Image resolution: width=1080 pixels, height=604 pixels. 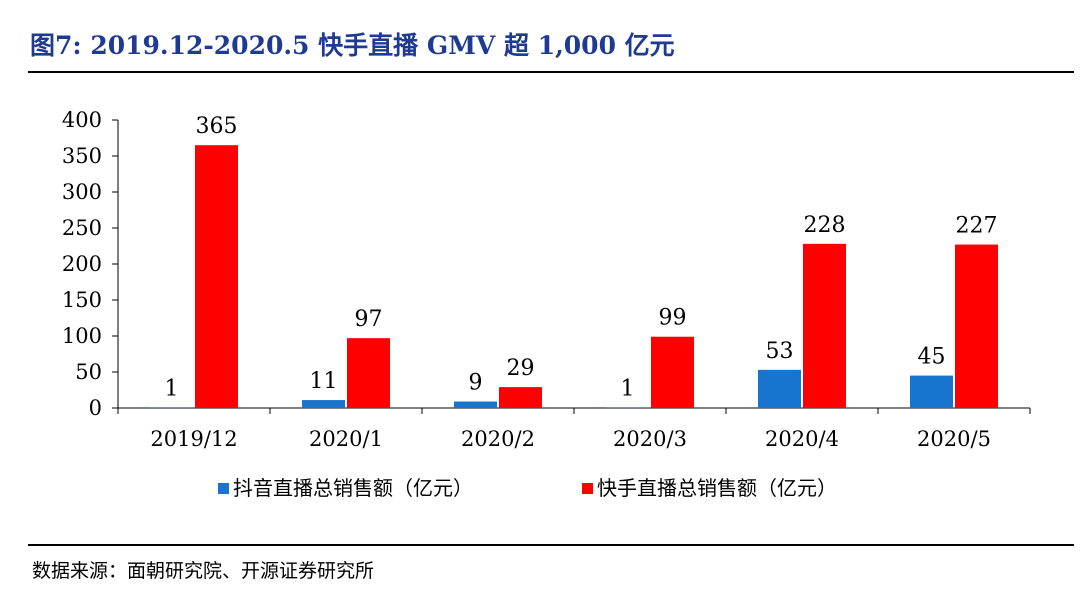 I want to click on x-tick-label: 2020/5, so click(x=954, y=439).